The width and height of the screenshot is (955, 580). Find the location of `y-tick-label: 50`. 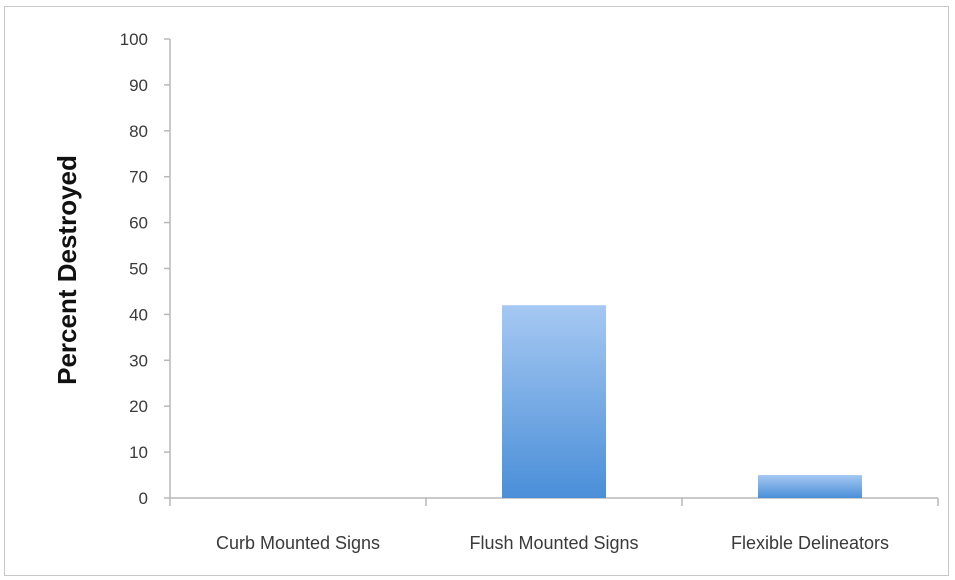

y-tick-label: 50 is located at coordinates (138, 269).